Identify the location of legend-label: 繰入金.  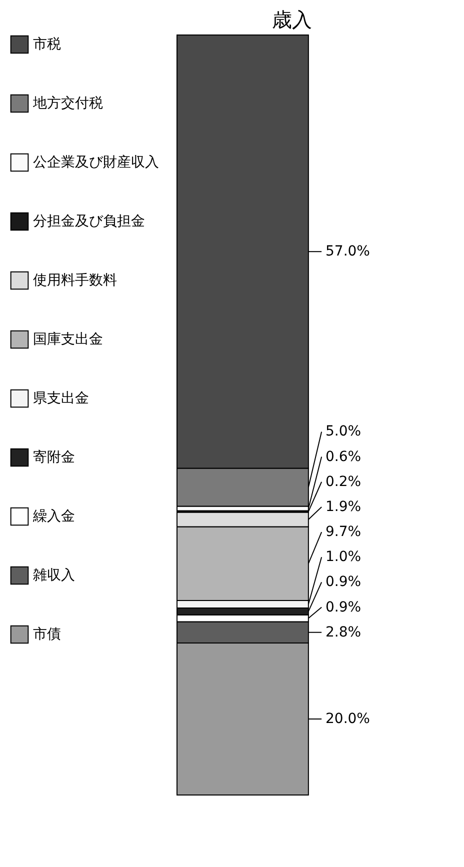
(53, 516).